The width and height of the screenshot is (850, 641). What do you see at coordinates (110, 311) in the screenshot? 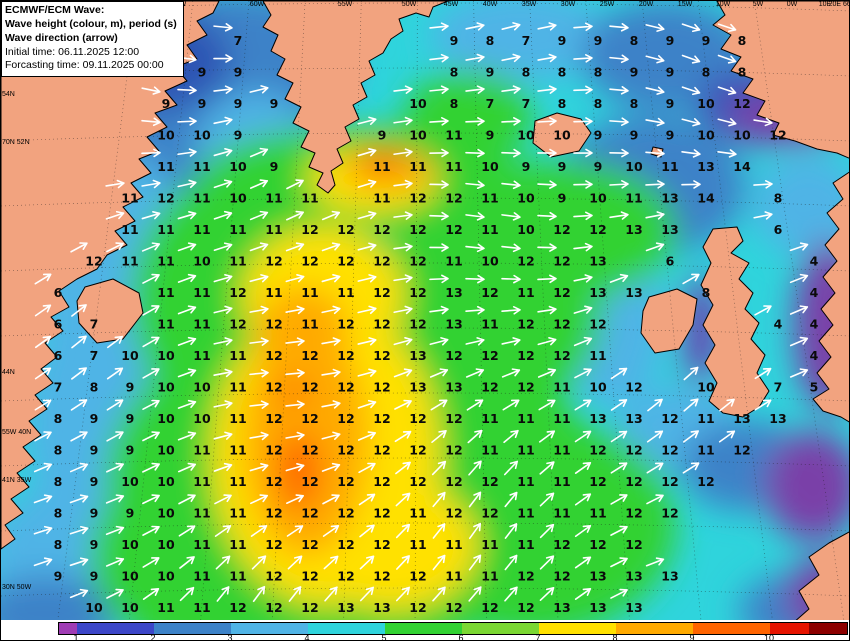
I see `newfoundland-island` at bounding box center [110, 311].